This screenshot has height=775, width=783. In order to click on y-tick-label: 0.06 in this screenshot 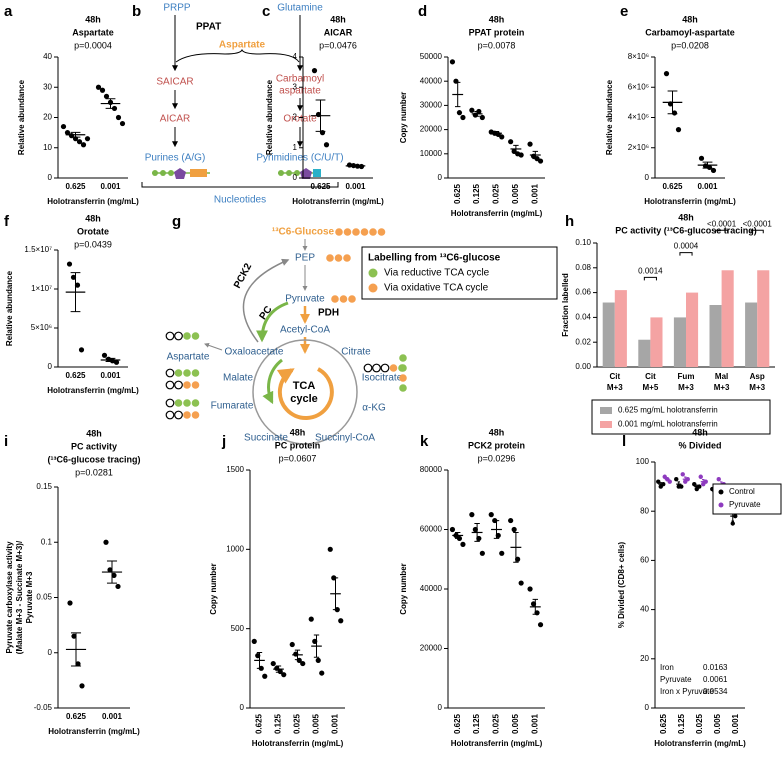, I will do `click(583, 292)`.